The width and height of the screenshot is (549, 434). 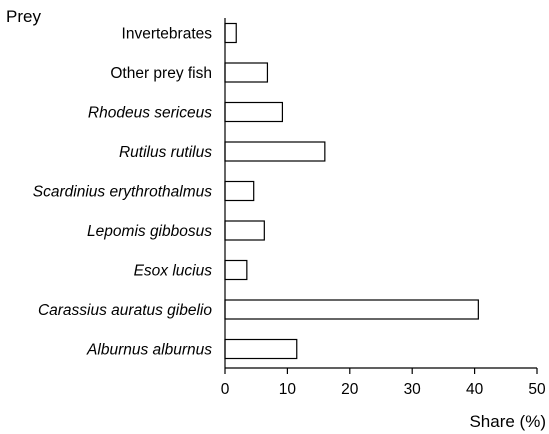 I want to click on x-tick-label: 0, so click(x=225, y=389).